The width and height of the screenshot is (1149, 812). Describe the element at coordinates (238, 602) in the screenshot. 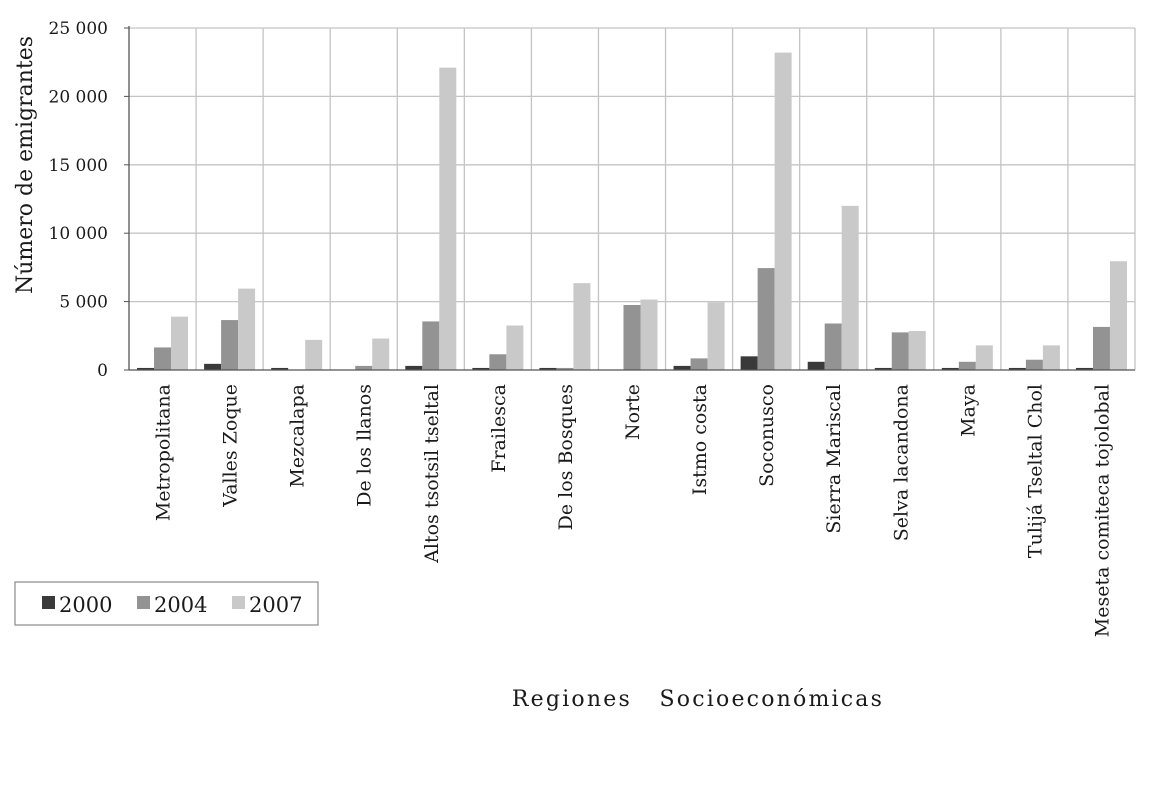

I see `legend-swatch-2007` at that location.